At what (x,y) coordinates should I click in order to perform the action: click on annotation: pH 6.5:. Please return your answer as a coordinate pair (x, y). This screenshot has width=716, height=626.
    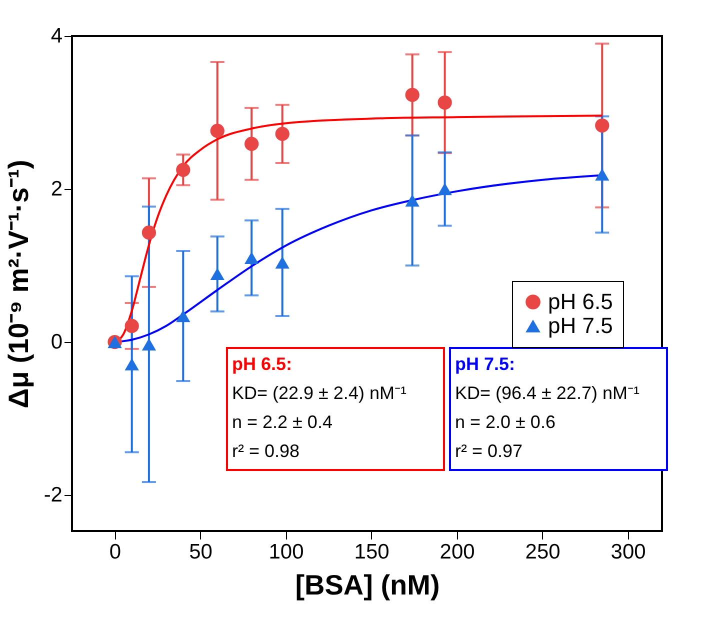
    Looking at the image, I should click on (262, 364).